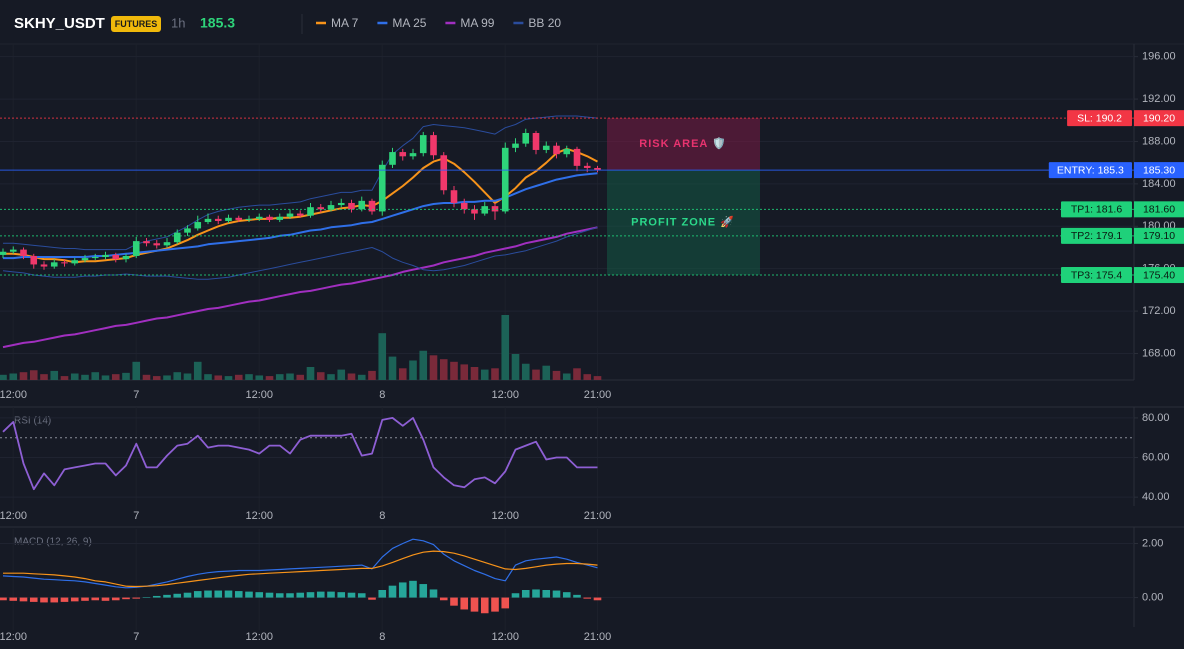  I want to click on badge-bg, so click(136, 24).